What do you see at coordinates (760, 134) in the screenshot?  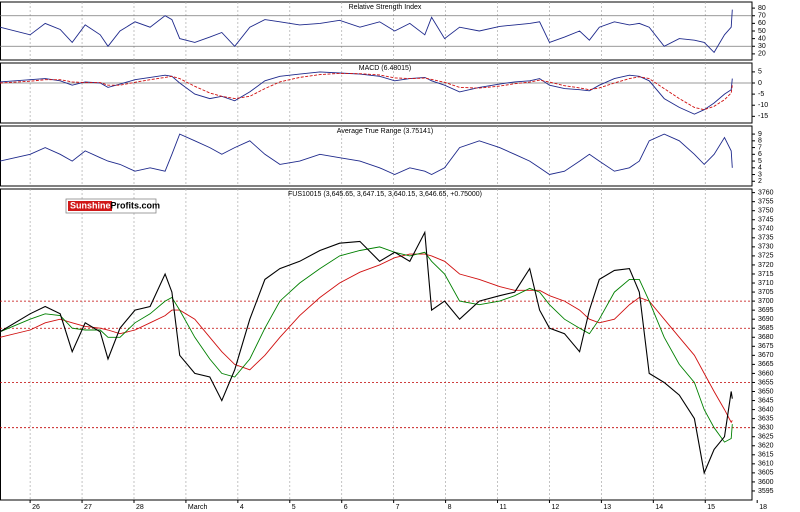 I see `y-tick-label: 9` at bounding box center [760, 134].